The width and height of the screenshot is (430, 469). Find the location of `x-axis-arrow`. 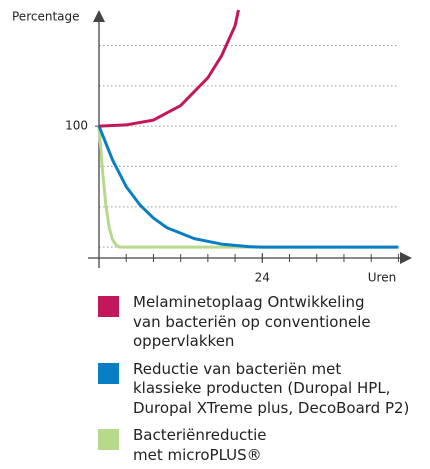

x-axis-arrow is located at coordinates (406, 258).